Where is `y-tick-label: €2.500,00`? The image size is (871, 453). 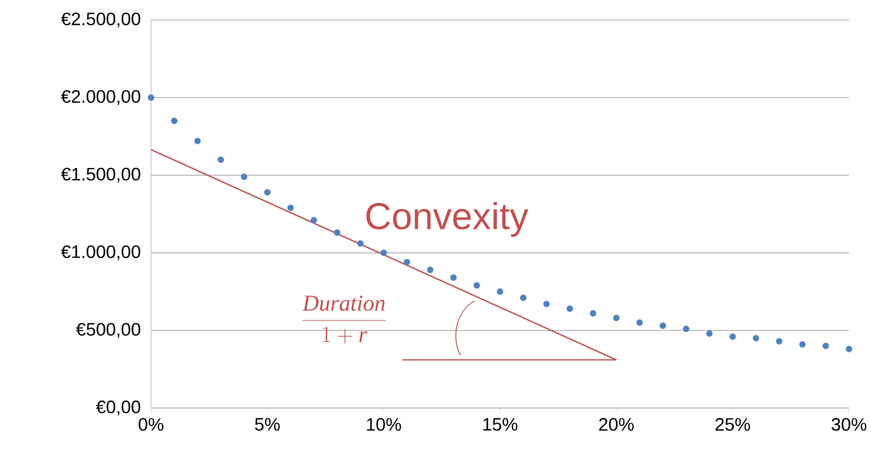 y-tick-label: €2.500,00 is located at coordinates (100, 20).